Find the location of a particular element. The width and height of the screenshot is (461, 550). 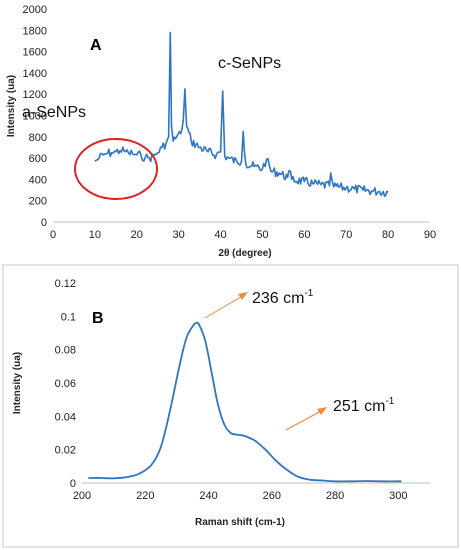

chart-a-y-tick-label: 1600 is located at coordinates (35, 53).